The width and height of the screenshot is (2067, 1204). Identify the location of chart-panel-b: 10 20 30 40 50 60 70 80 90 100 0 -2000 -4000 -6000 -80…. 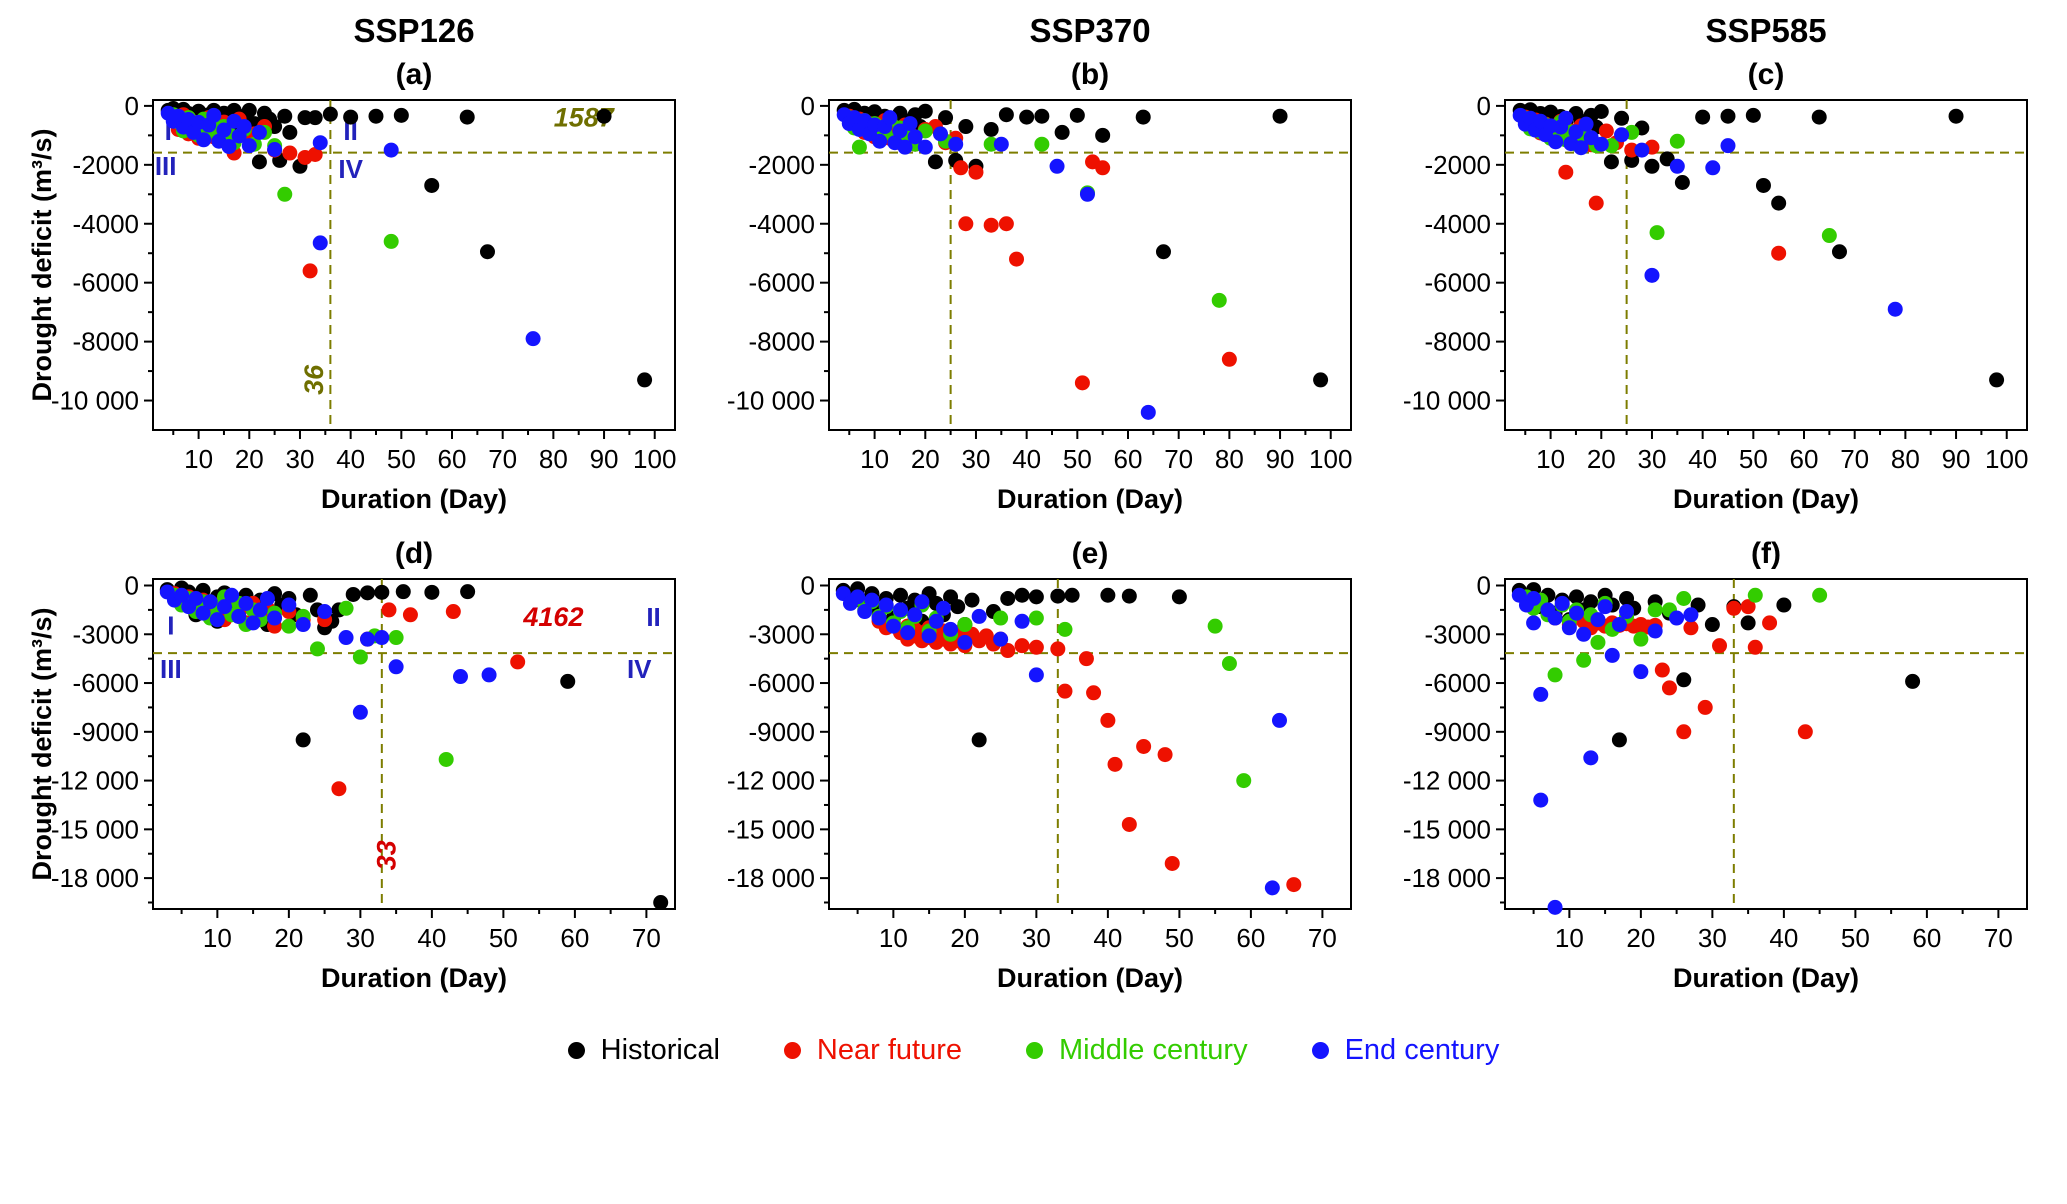
(1039, 263).